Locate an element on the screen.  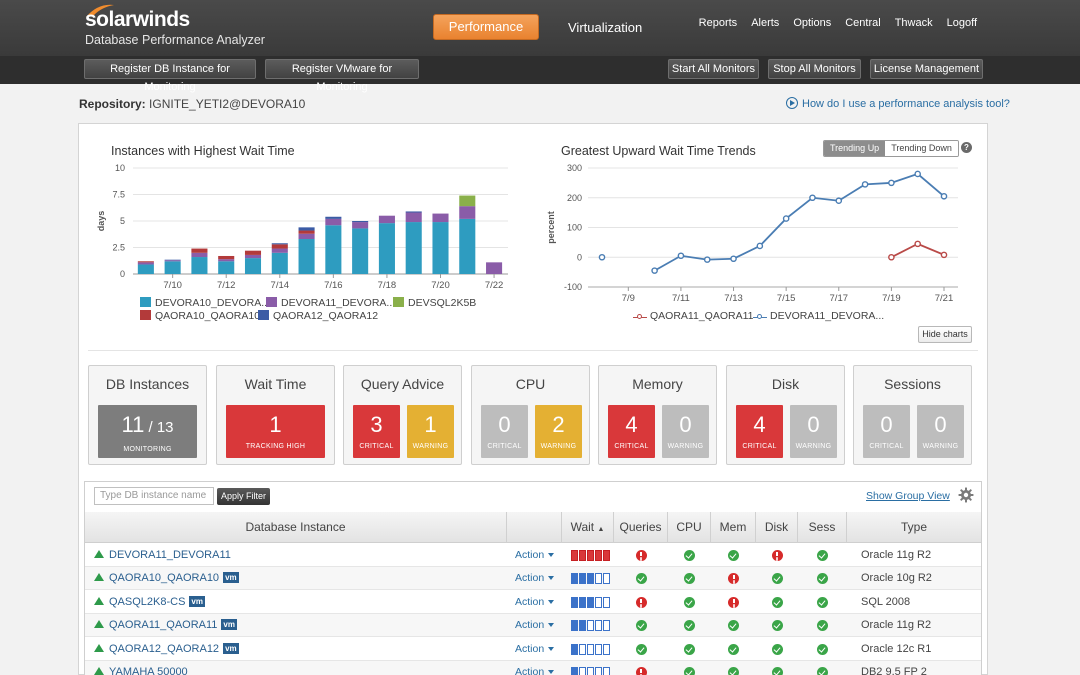
metric-tile: 3 CRITICAL is located at coordinates (376, 431).